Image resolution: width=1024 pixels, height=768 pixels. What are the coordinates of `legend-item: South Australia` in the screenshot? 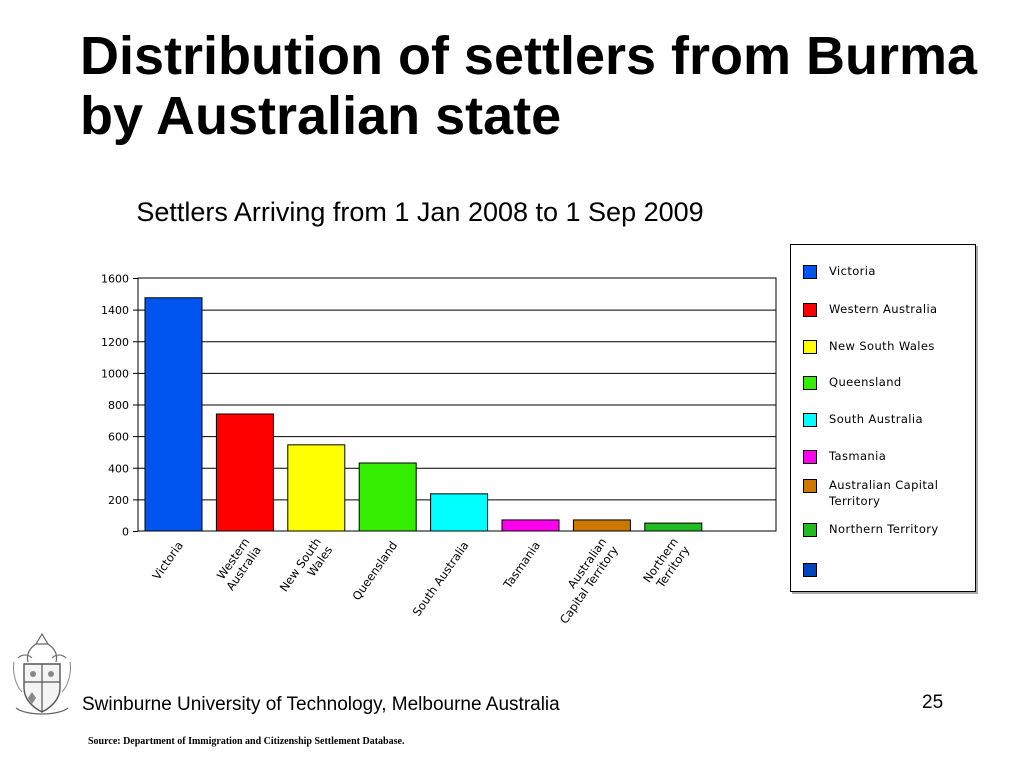 It's located at (886, 419).